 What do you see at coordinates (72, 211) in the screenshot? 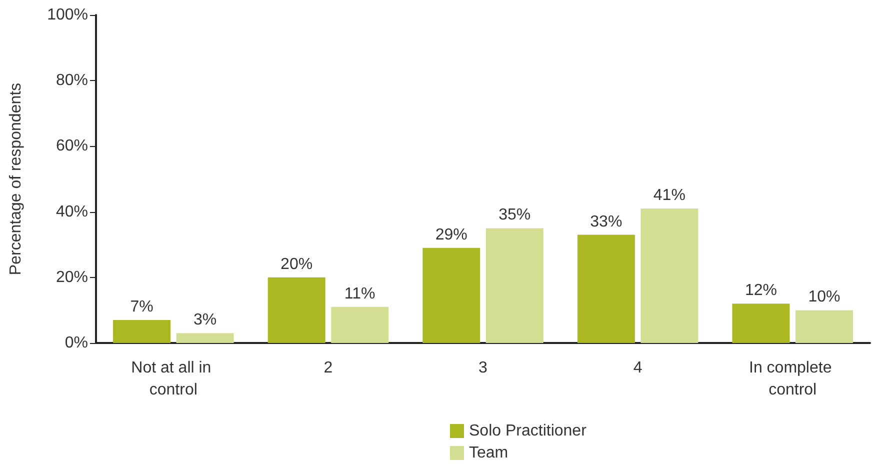
I see `y-tick-label: 40%` at bounding box center [72, 211].